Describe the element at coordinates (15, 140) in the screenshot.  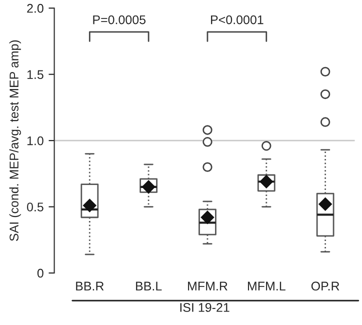
I see `y-axis-title: SAI (cond. MEP/avg. test MEP amp)` at that location.